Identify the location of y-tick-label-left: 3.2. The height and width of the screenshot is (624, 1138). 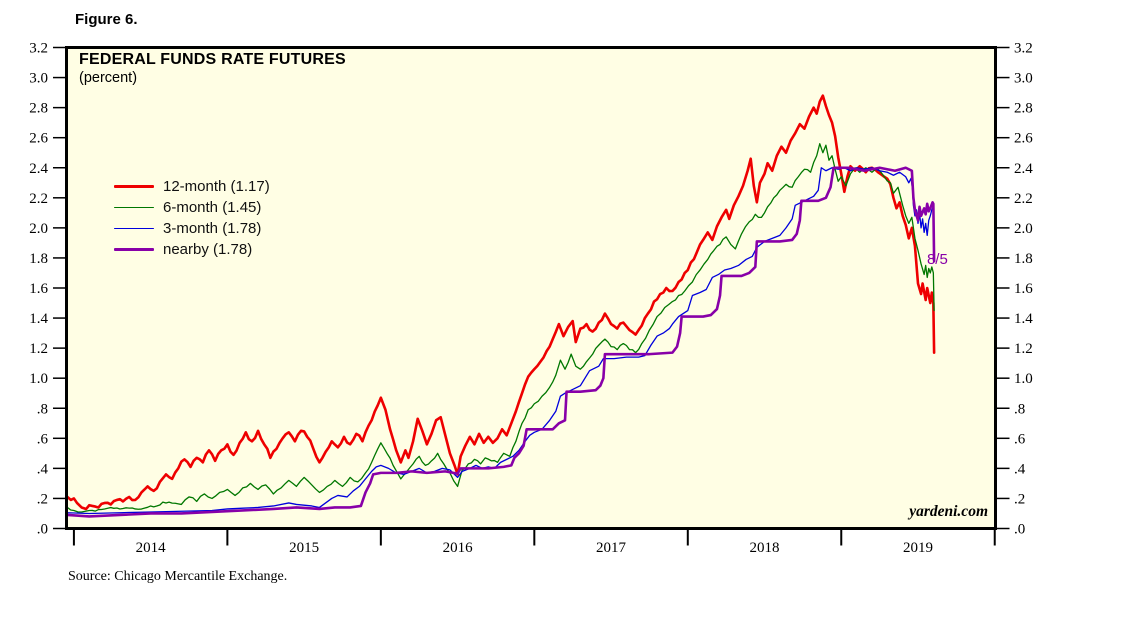
(38, 49).